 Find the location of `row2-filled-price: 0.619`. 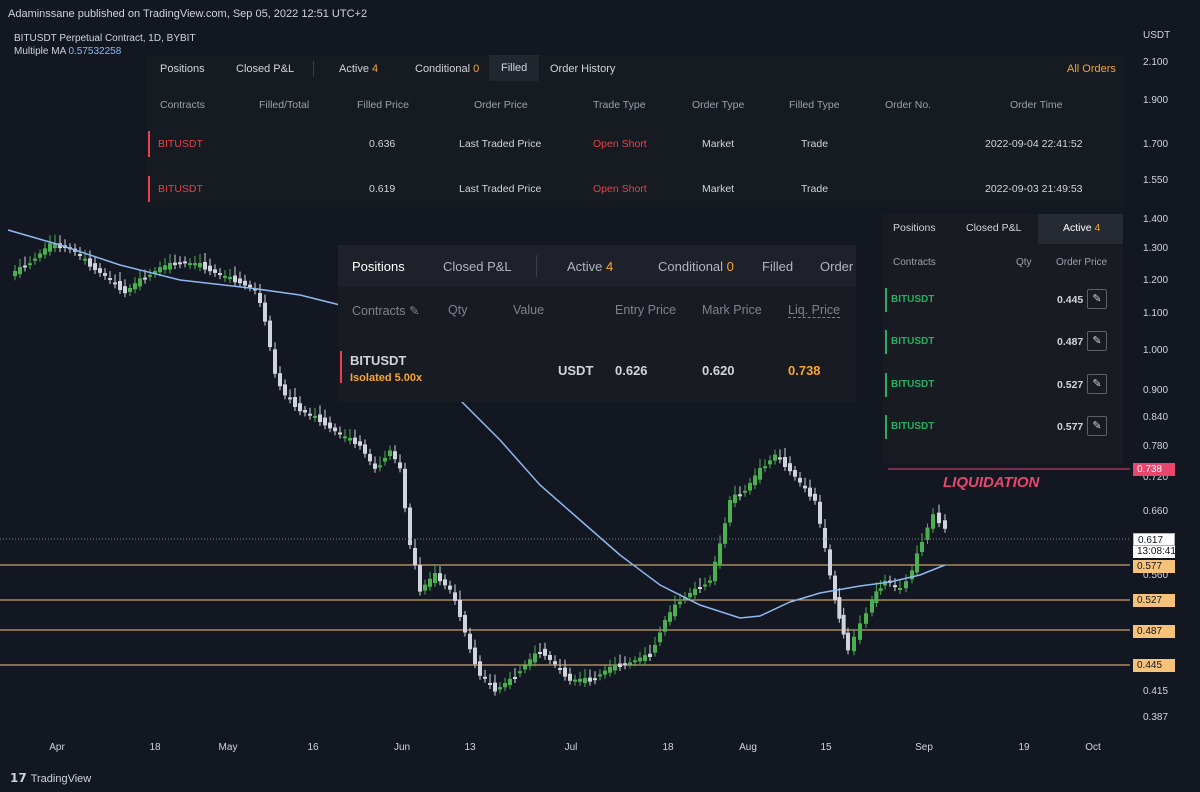

row2-filled-price: 0.619 is located at coordinates (382, 189).